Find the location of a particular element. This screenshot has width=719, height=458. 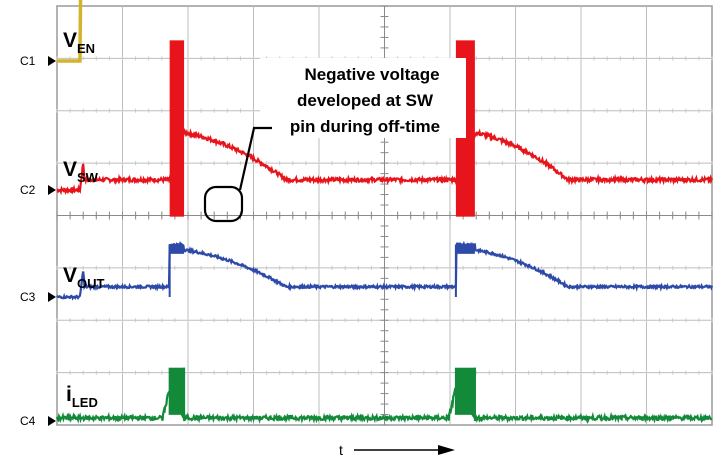

channel-marker-c3 is located at coordinates (52, 297).